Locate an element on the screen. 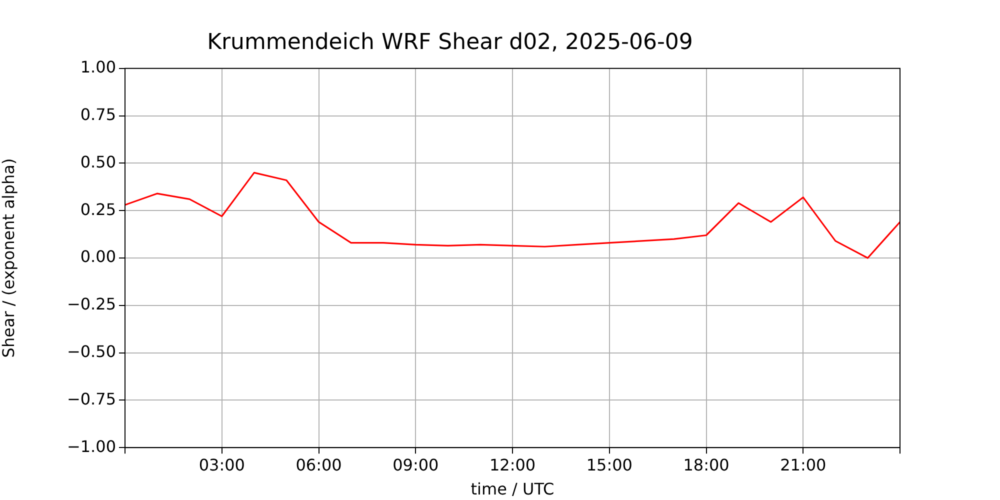 The width and height of the screenshot is (1000, 500). x-tick-label: 18:00 is located at coordinates (706, 464).